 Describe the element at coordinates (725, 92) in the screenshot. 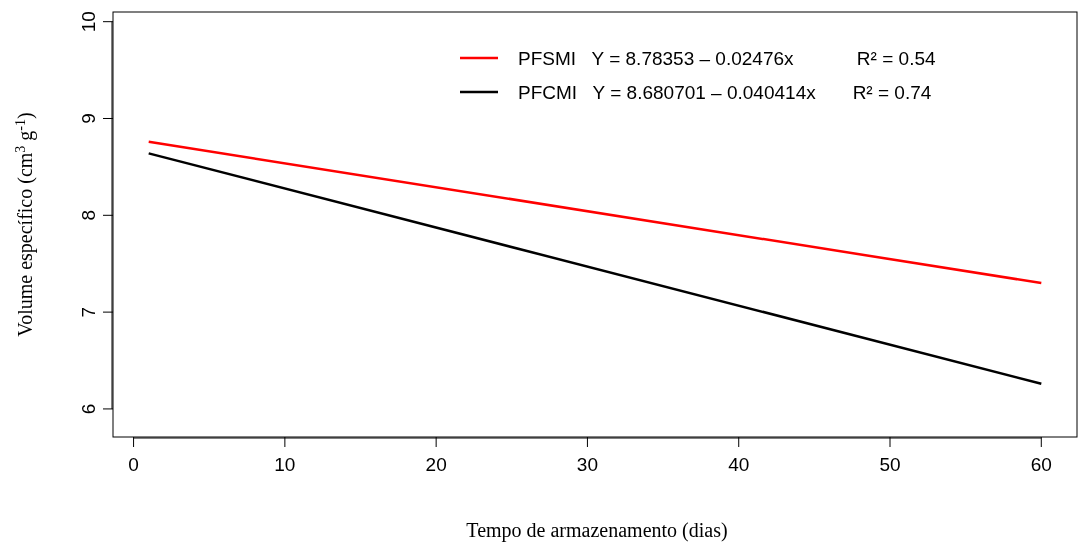

I see `legend-label: PFCMI Y = 8.680701 – 0.040414x R² = 0.74` at that location.